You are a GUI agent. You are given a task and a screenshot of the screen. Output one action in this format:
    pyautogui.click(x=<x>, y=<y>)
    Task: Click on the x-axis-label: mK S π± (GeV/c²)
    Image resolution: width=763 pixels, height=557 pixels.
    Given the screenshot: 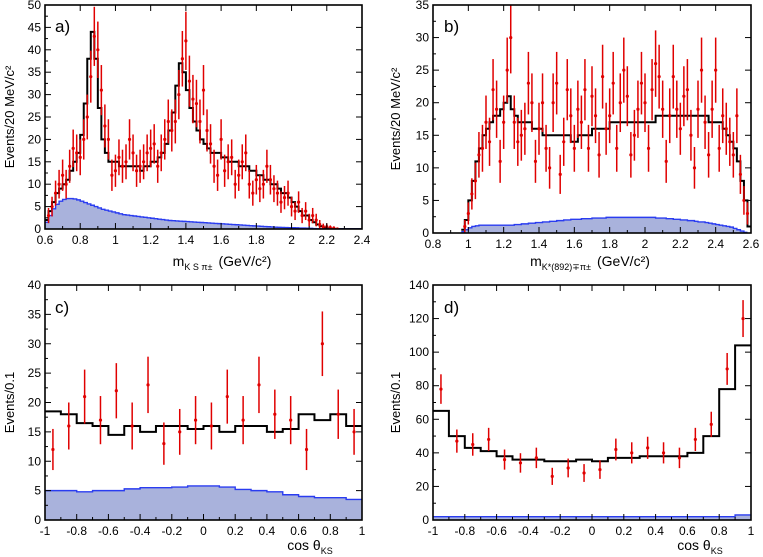 What is the action you would take?
    pyautogui.click(x=222, y=262)
    